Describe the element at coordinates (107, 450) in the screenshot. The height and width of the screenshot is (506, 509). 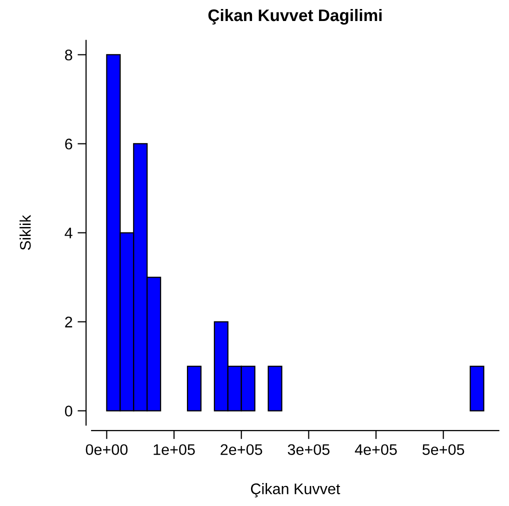
I see `x-tick-label: 0e+00` at that location.